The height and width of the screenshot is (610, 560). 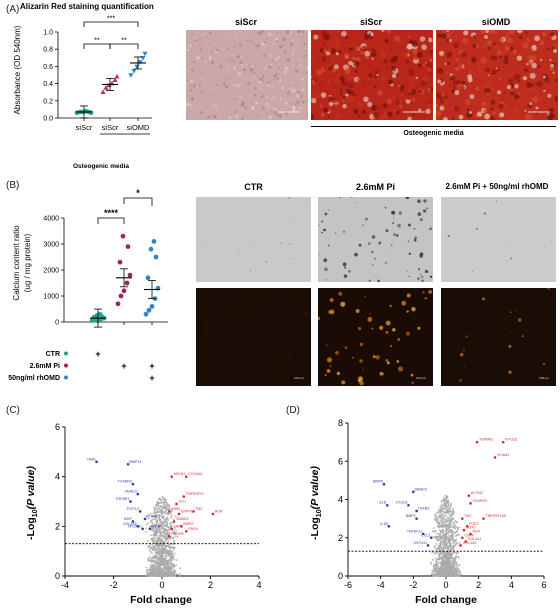 What do you see at coordinates (128, 519) in the screenshot?
I see `panel-c-down-gene-label: MGP` at bounding box center [128, 519].